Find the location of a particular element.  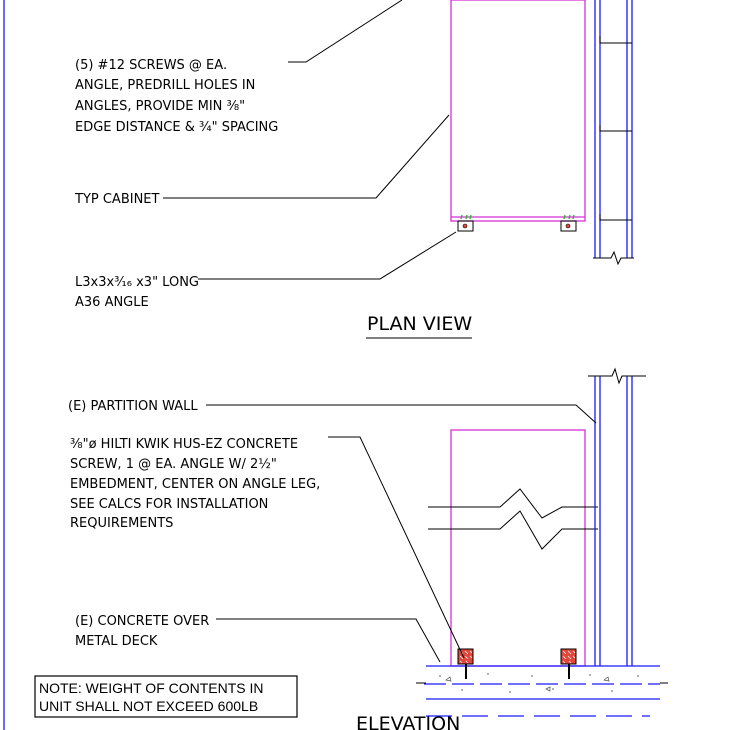

leader-angle is located at coordinates (327, 255).